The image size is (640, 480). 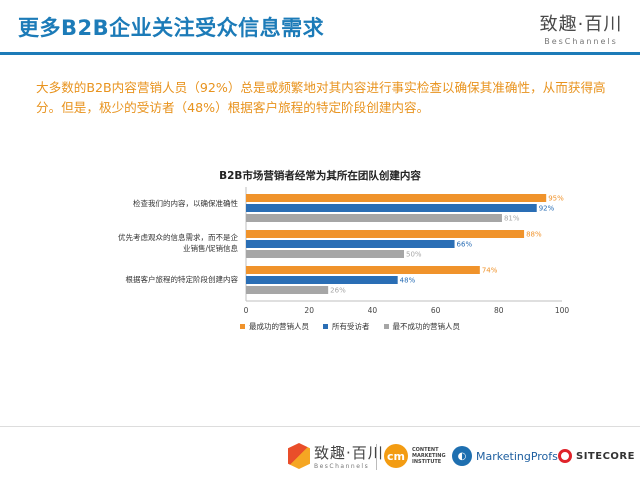 I want to click on footer-logo-cmi: cm CONTENT MARKETING INSTITUTE, so click(x=415, y=456).